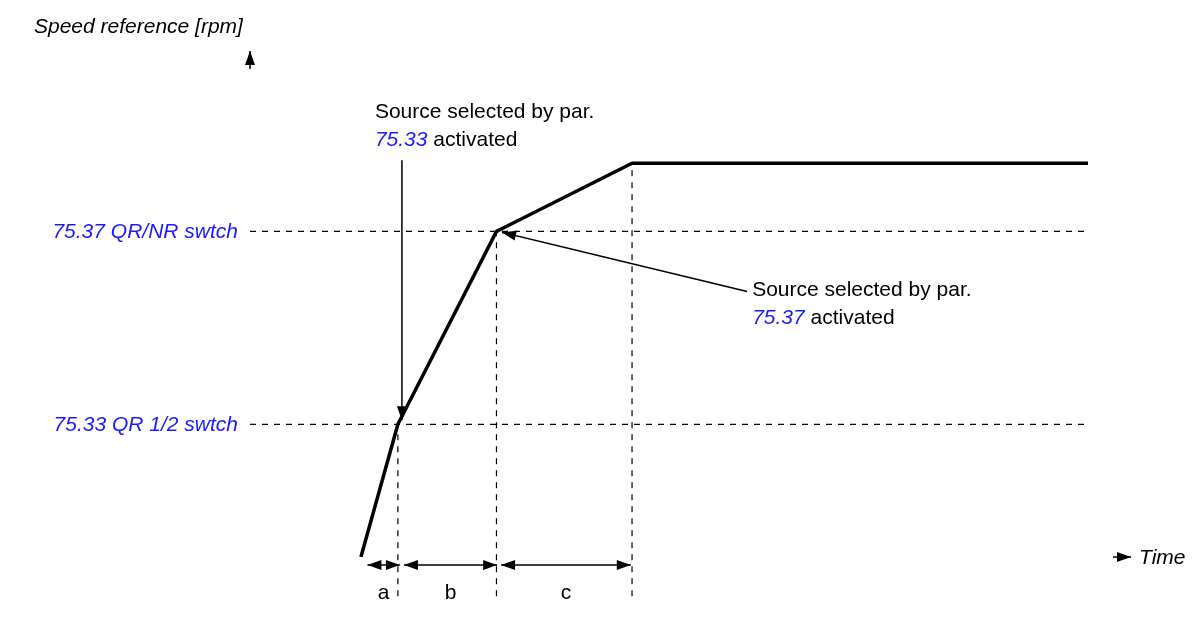 This screenshot has width=1203, height=623. I want to click on ref-line-label: 75.37 QR/NR swtch, so click(145, 231).